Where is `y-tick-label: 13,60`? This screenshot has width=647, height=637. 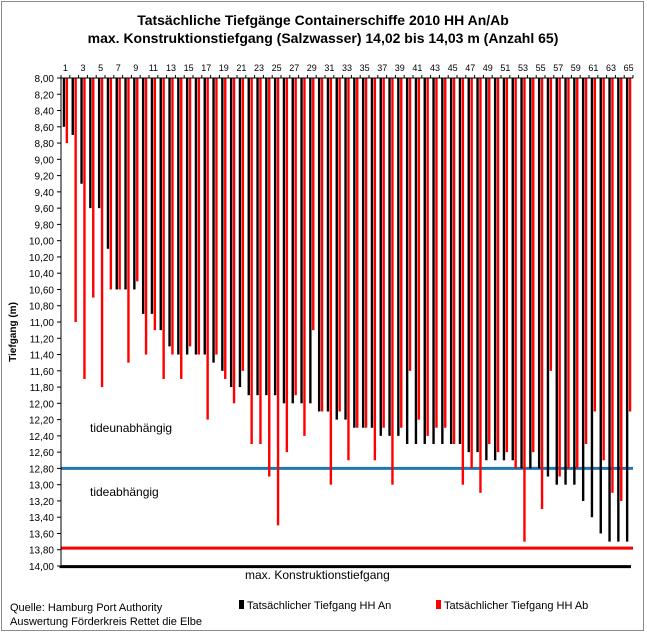 y-tick-label: 13,60 is located at coordinates (41, 534).